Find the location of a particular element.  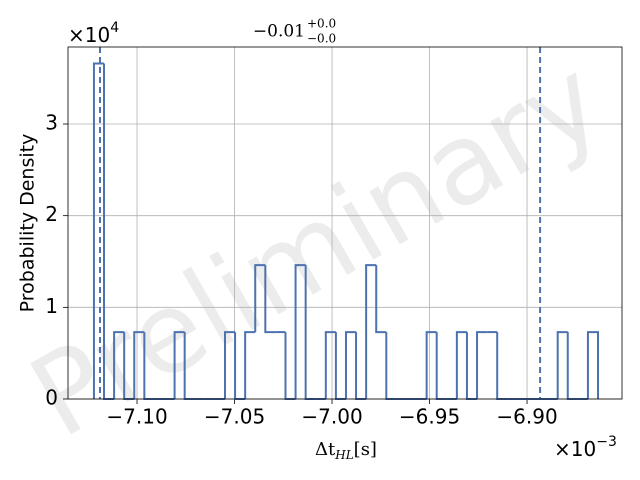

y-tick-label: 1 is located at coordinates (51, 306).